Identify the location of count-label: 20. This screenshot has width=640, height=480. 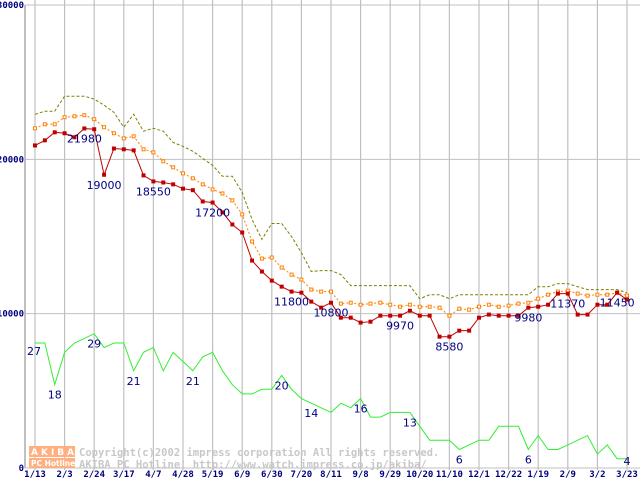
(282, 385).